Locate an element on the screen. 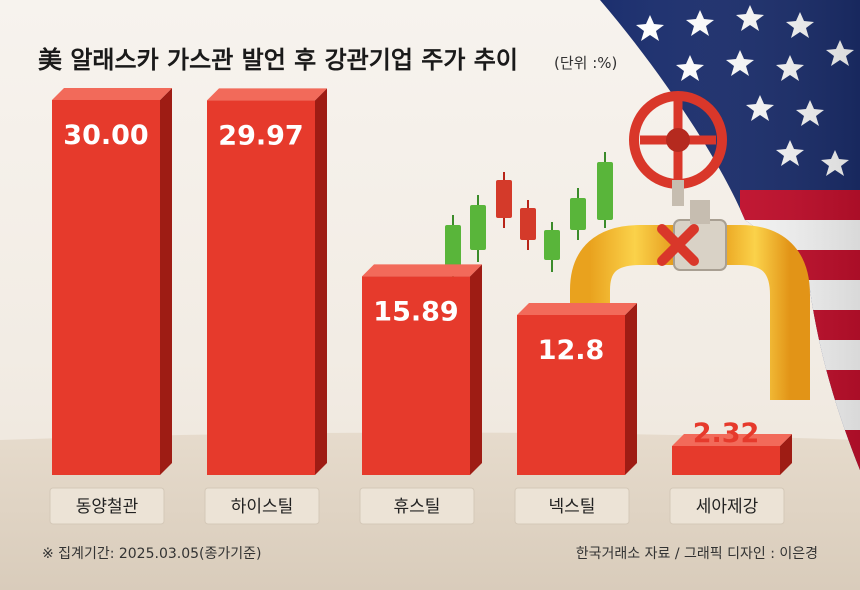 This screenshot has height=590, width=860. value-label-5: 2.32 is located at coordinates (726, 433).